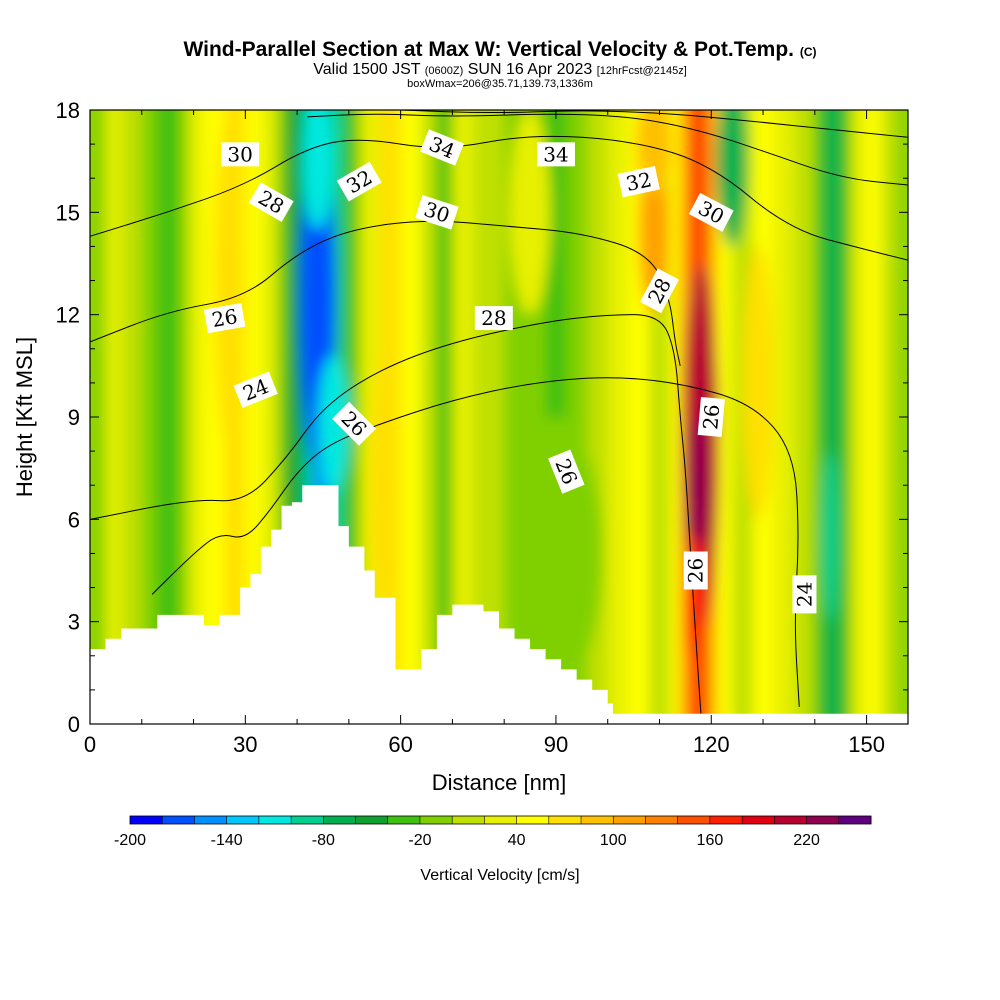 Image resolution: width=1000 pixels, height=1000 pixels. Describe the element at coordinates (245, 744) in the screenshot. I see `x-tick-label: 30` at that location.